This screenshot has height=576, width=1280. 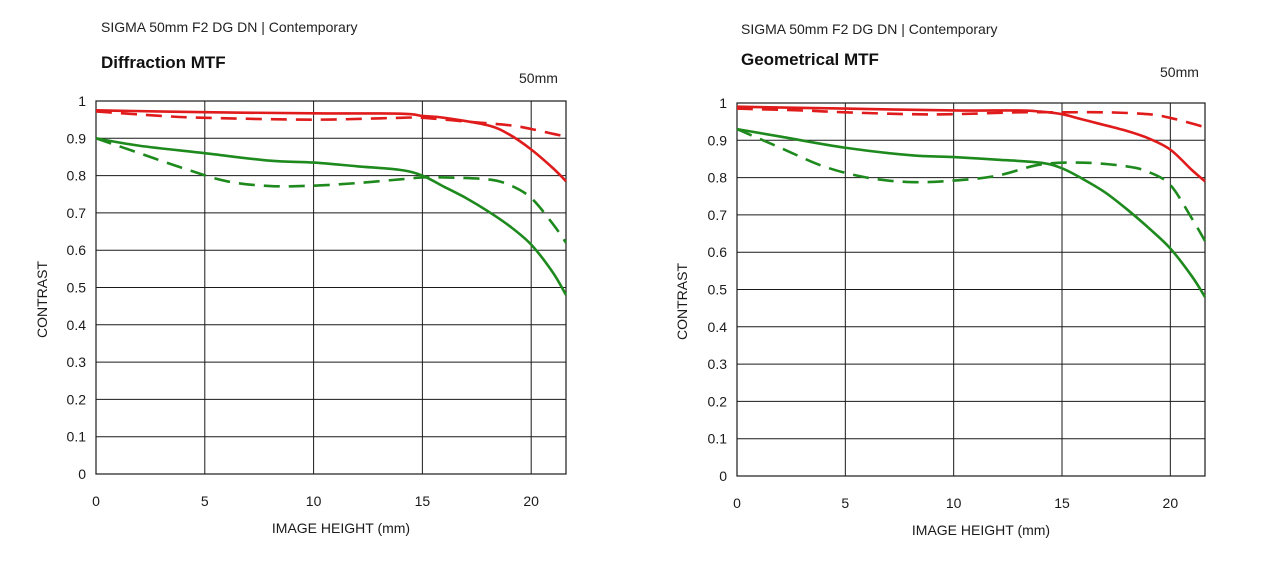 What do you see at coordinates (163, 62) in the screenshot?
I see `chart-title: Diffraction MTF` at bounding box center [163, 62].